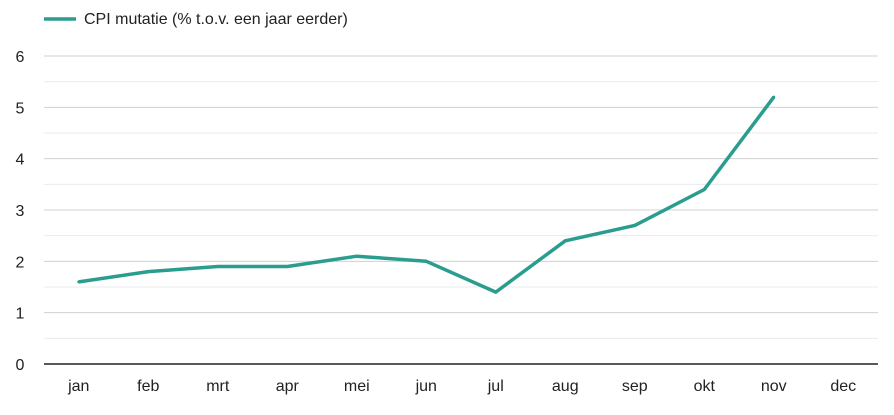 The image size is (894, 415). What do you see at coordinates (426, 386) in the screenshot?
I see `x-tick-label: jun` at bounding box center [426, 386].